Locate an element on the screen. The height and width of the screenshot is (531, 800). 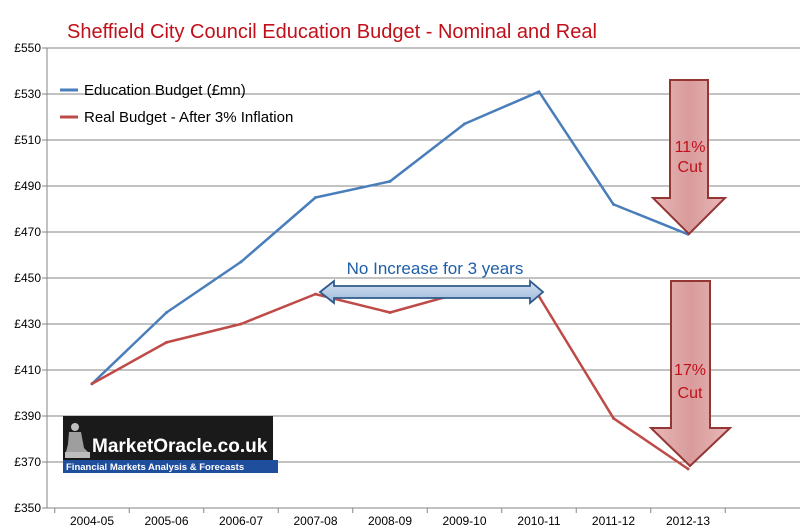
no-increase-label: No Increase for 3 years is located at coordinates (435, 268).